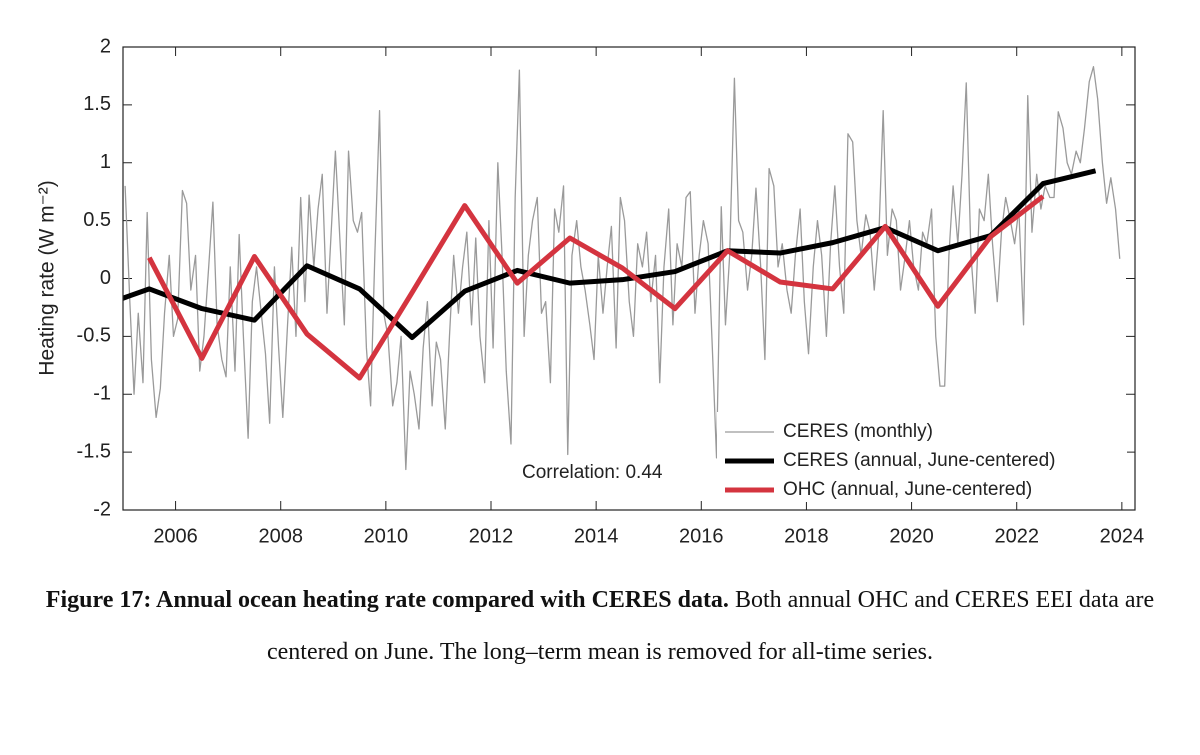 Image resolution: width=1200 pixels, height=755 pixels. Describe the element at coordinates (102, 509) in the screenshot. I see `y-tick-label: -2` at that location.